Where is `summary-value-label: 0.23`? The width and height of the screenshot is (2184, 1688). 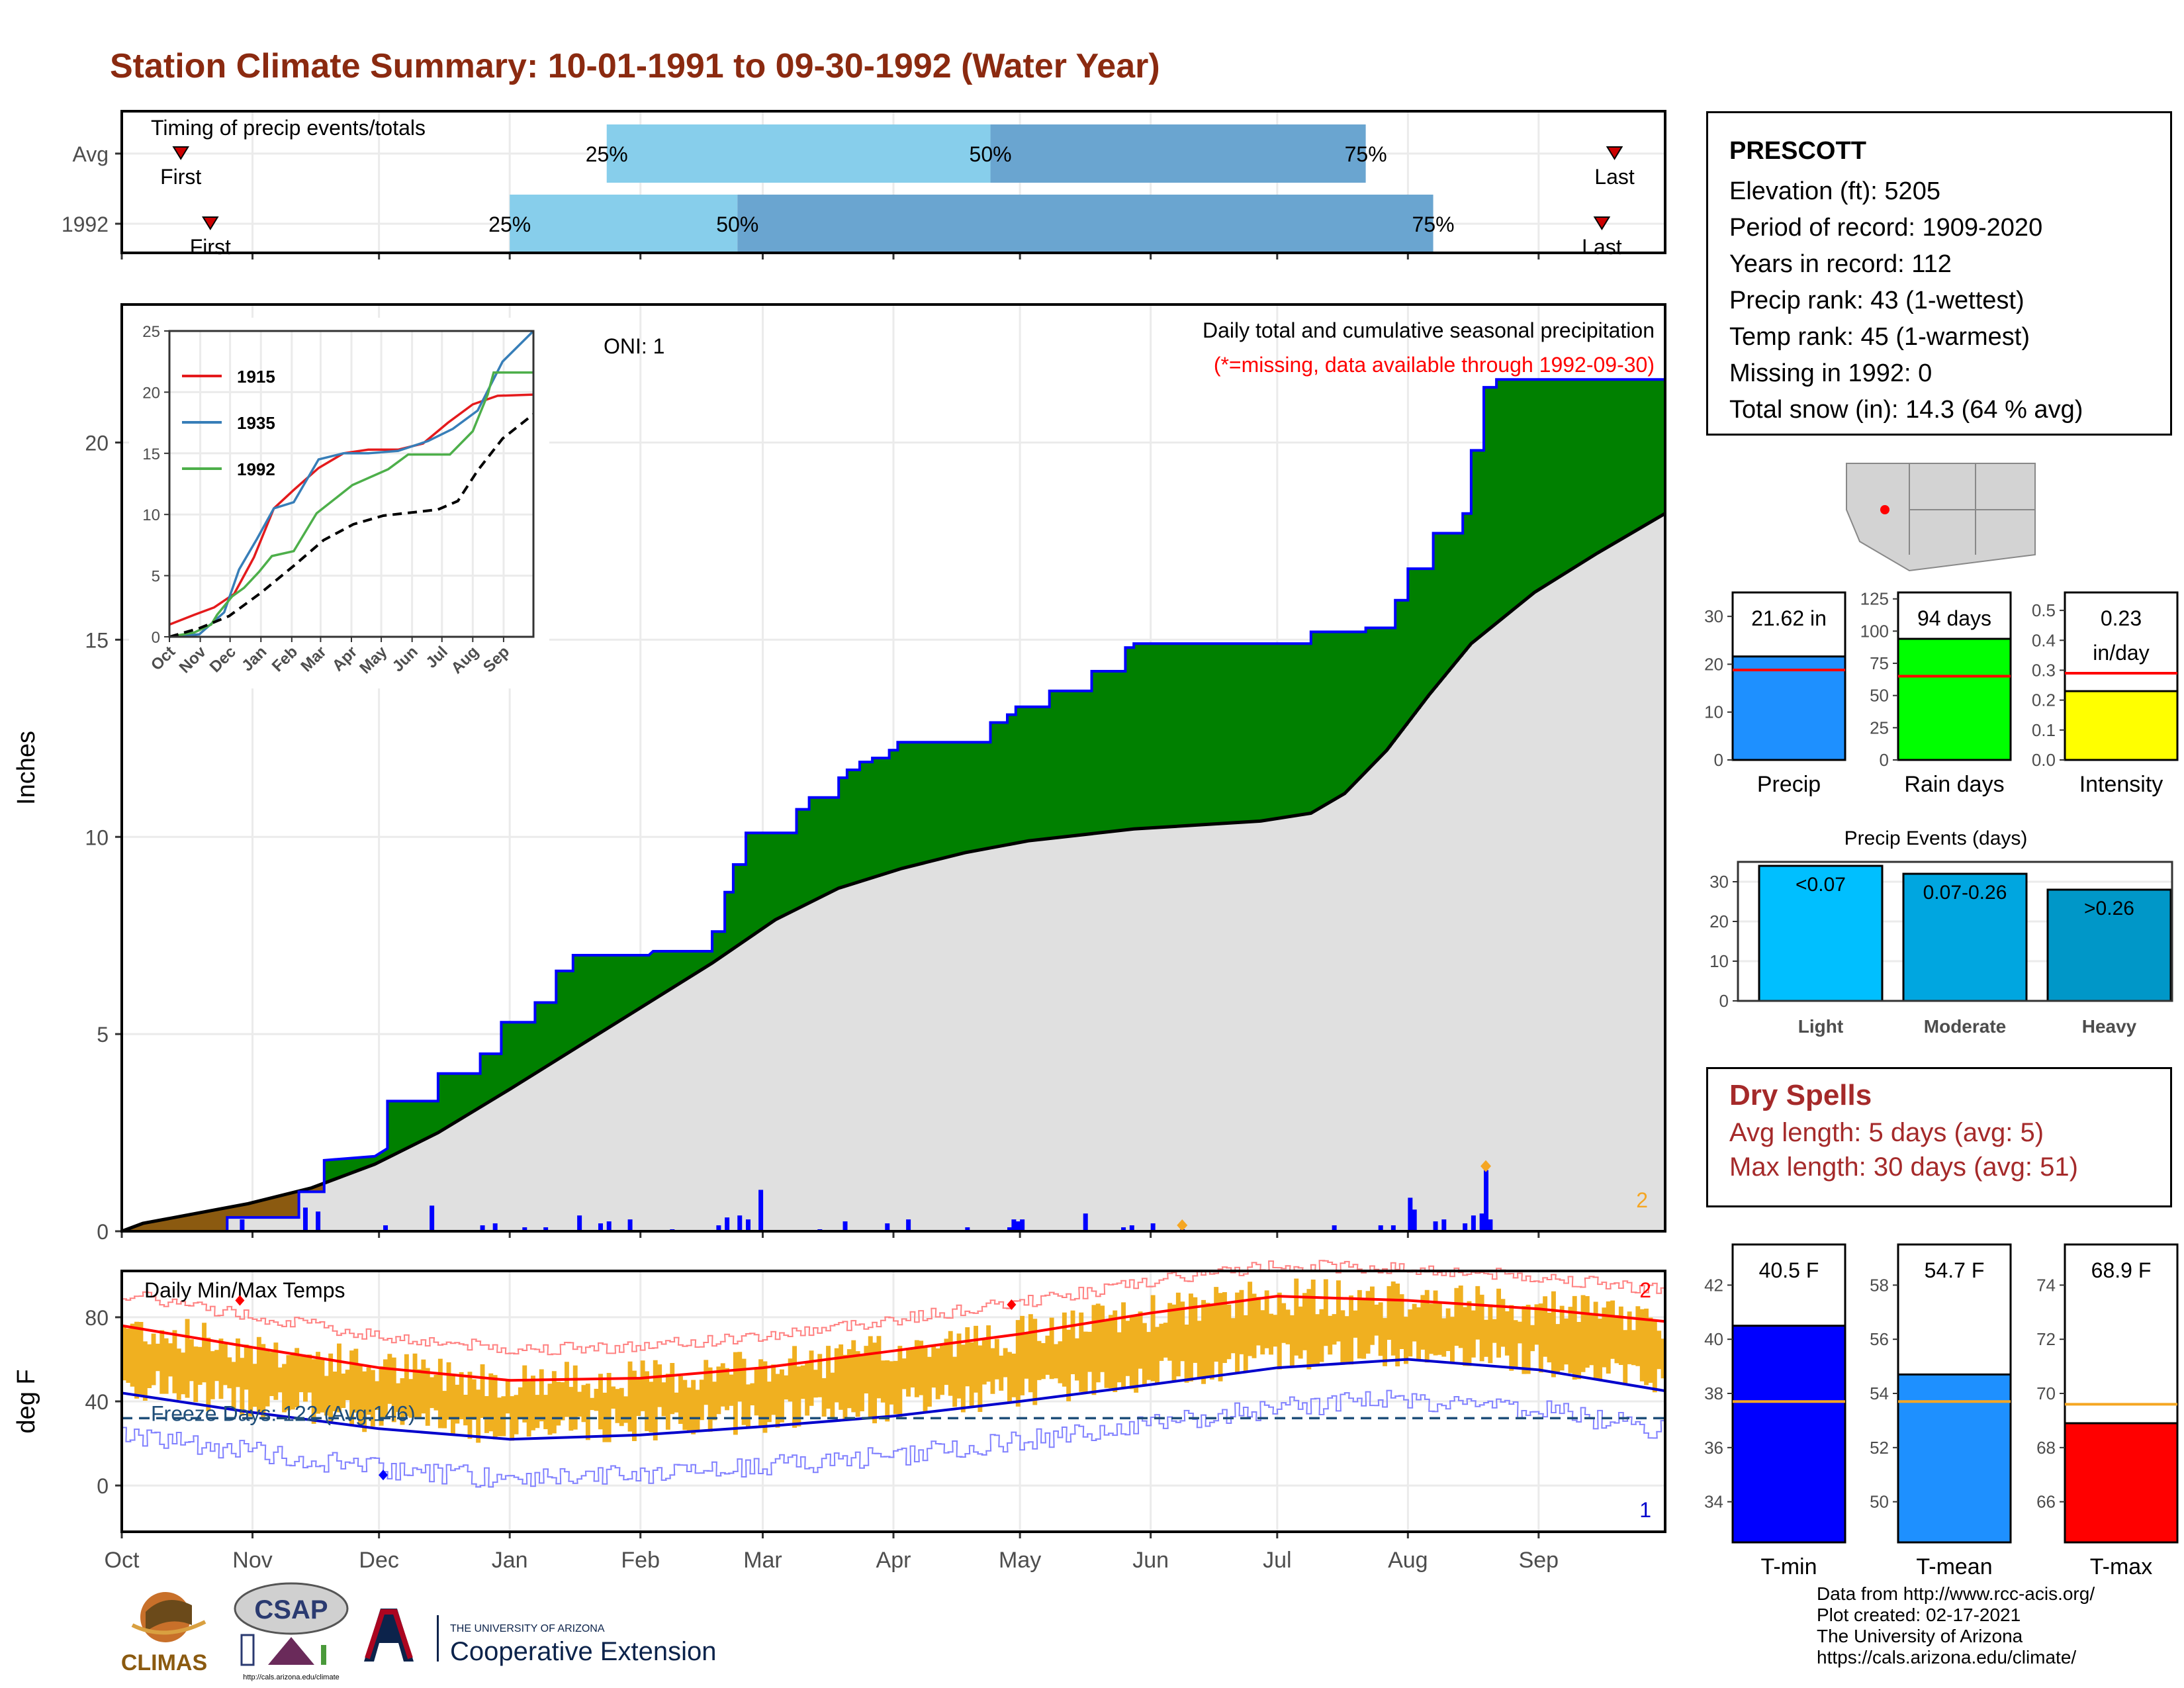
summary-value-label: 0.23 is located at coordinates (2121, 618).